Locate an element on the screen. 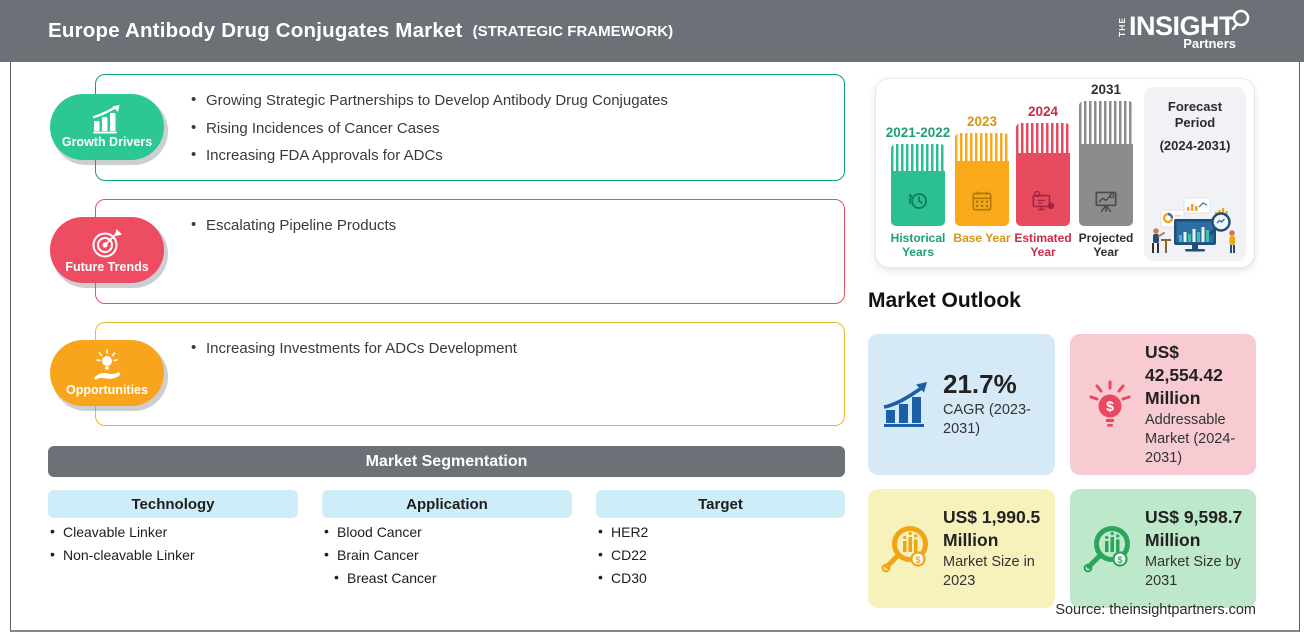  timeline-caption: Historical Years is located at coordinates (918, 245).